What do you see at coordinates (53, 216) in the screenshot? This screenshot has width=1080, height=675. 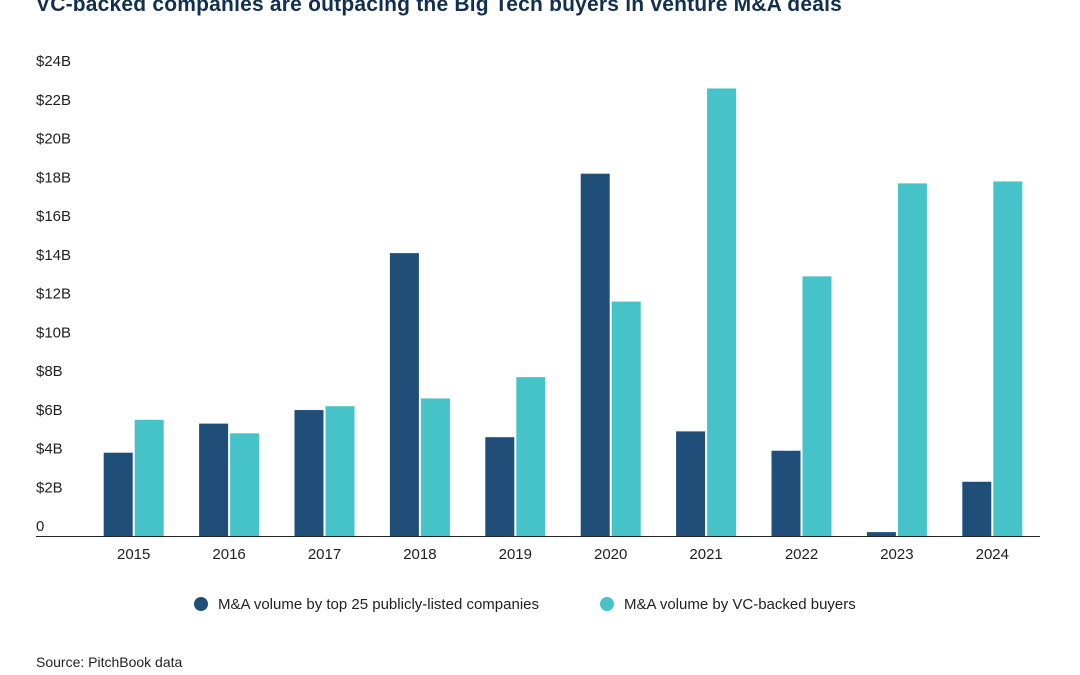 I see `y-tick-label: $16B` at bounding box center [53, 216].